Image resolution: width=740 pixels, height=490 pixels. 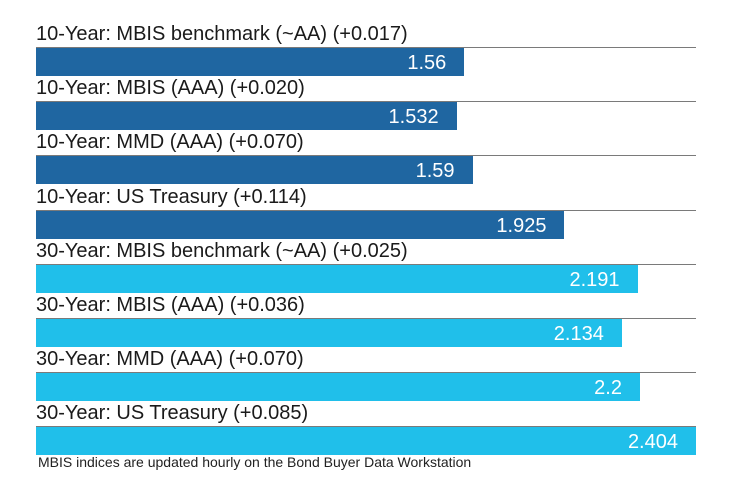 What do you see at coordinates (366, 441) in the screenshot?
I see `bar: 2.404` at bounding box center [366, 441].